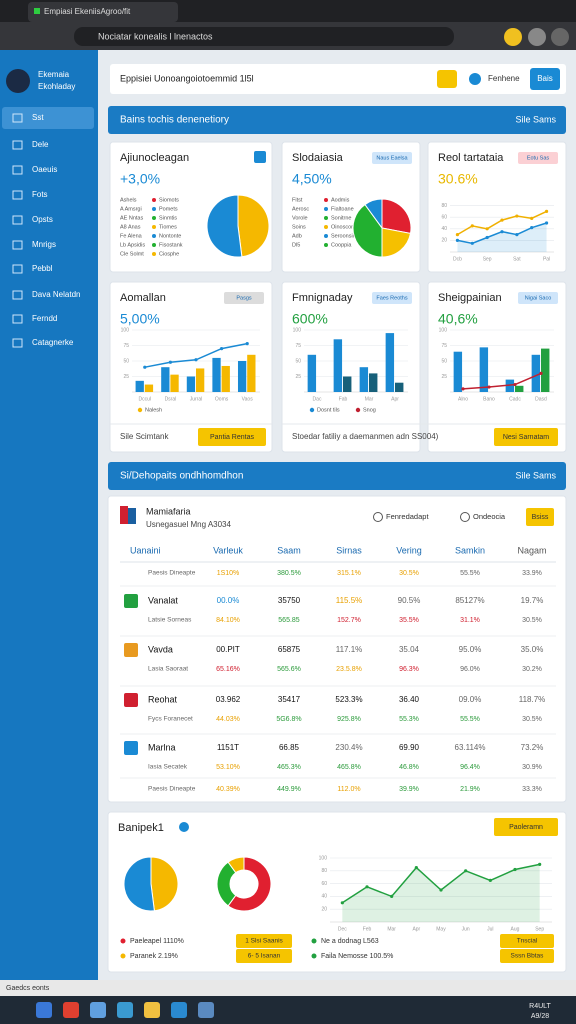 This screenshot has height=1024, width=576. Describe the element at coordinates (349, 573) in the screenshot. I see `row-subcell: 315.1%` at that location.